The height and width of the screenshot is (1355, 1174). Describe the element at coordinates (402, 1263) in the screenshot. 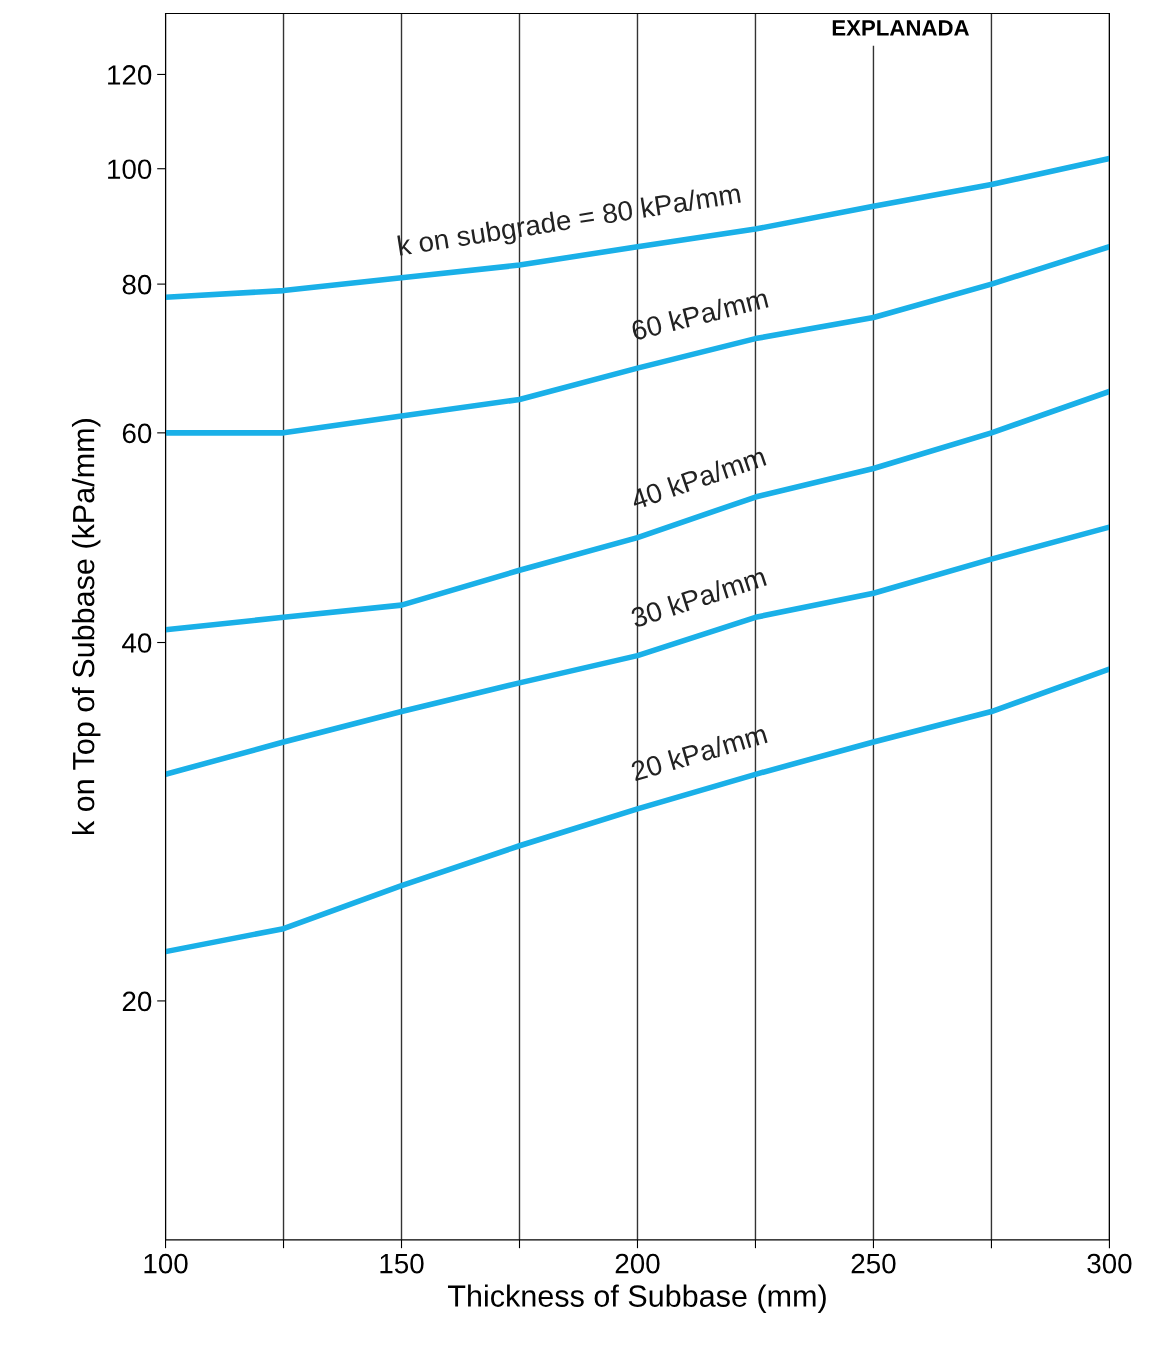

I see `x-tick-label: 150` at that location.